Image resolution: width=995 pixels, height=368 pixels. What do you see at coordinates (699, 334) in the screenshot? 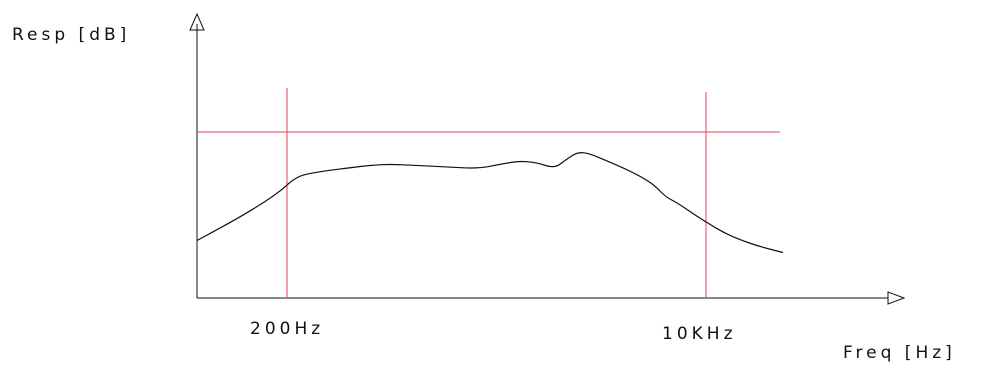
I see `tick-label-10khz: 10KHz` at bounding box center [699, 334].